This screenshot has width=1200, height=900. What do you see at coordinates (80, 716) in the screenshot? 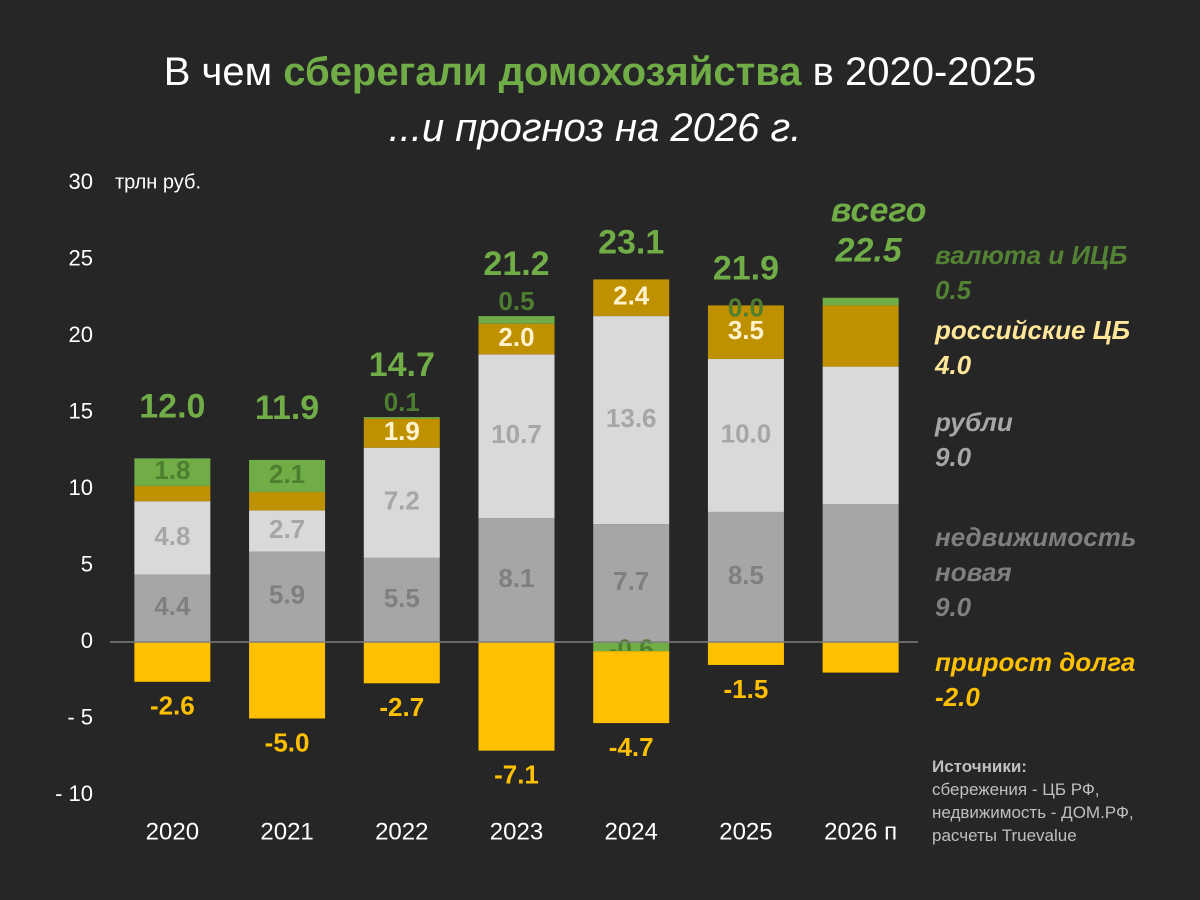
I see `y-tick-label: - 5` at bounding box center [80, 716].